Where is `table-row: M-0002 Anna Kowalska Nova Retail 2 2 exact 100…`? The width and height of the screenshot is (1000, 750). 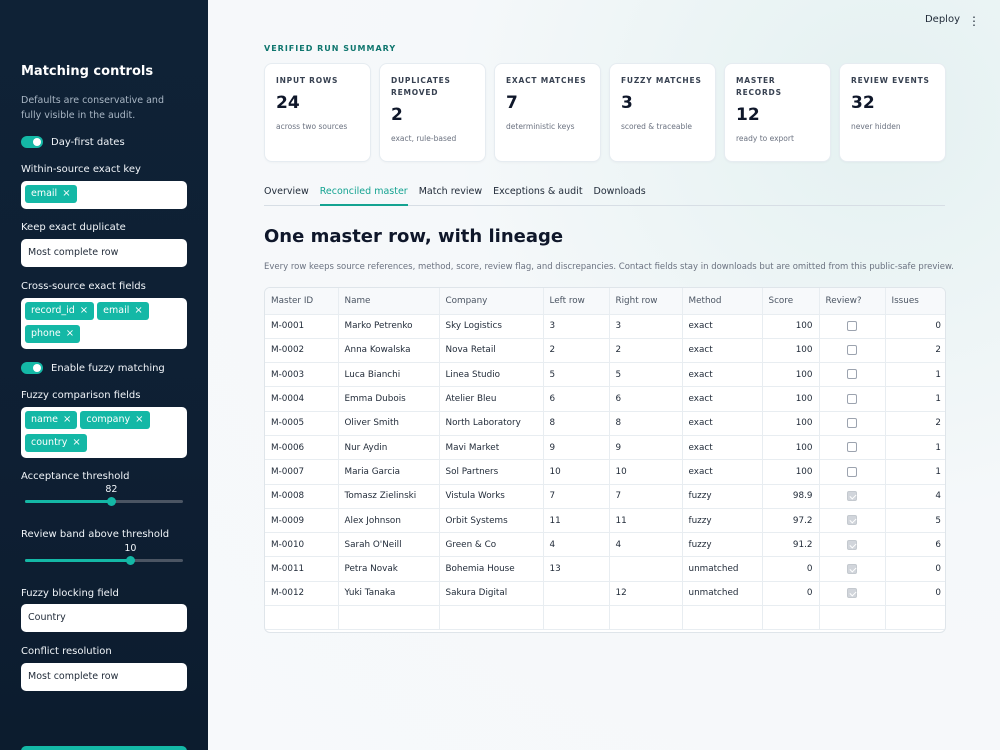 table-row: M-0002 Anna Kowalska Nova Retail 2 2 exact 100… is located at coordinates (605, 351).